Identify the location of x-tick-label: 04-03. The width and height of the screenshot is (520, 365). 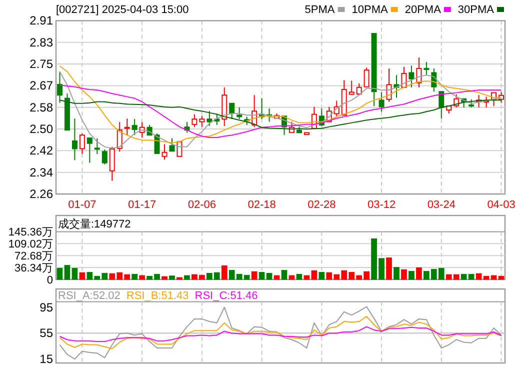
(501, 205).